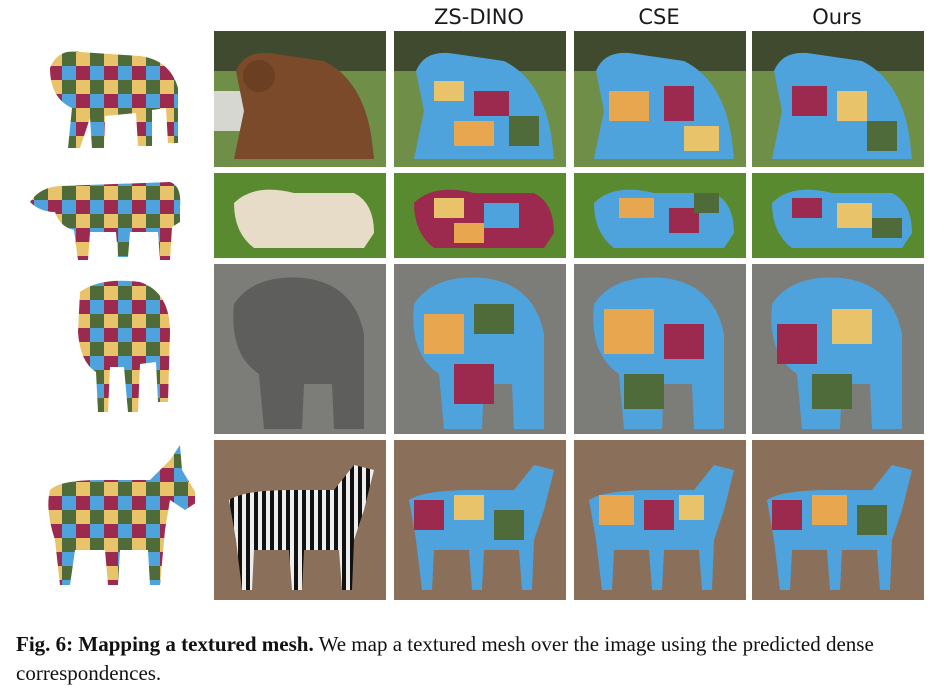 The image size is (951, 696). I want to click on result-cse-cow, so click(660, 215).